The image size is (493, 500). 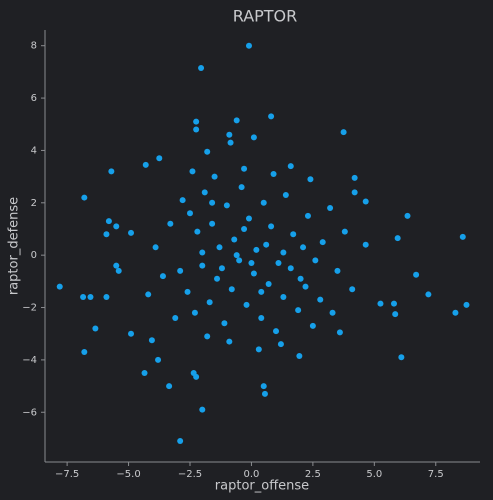 What do you see at coordinates (374, 474) in the screenshot?
I see `x-tick-label: 5.0` at bounding box center [374, 474].